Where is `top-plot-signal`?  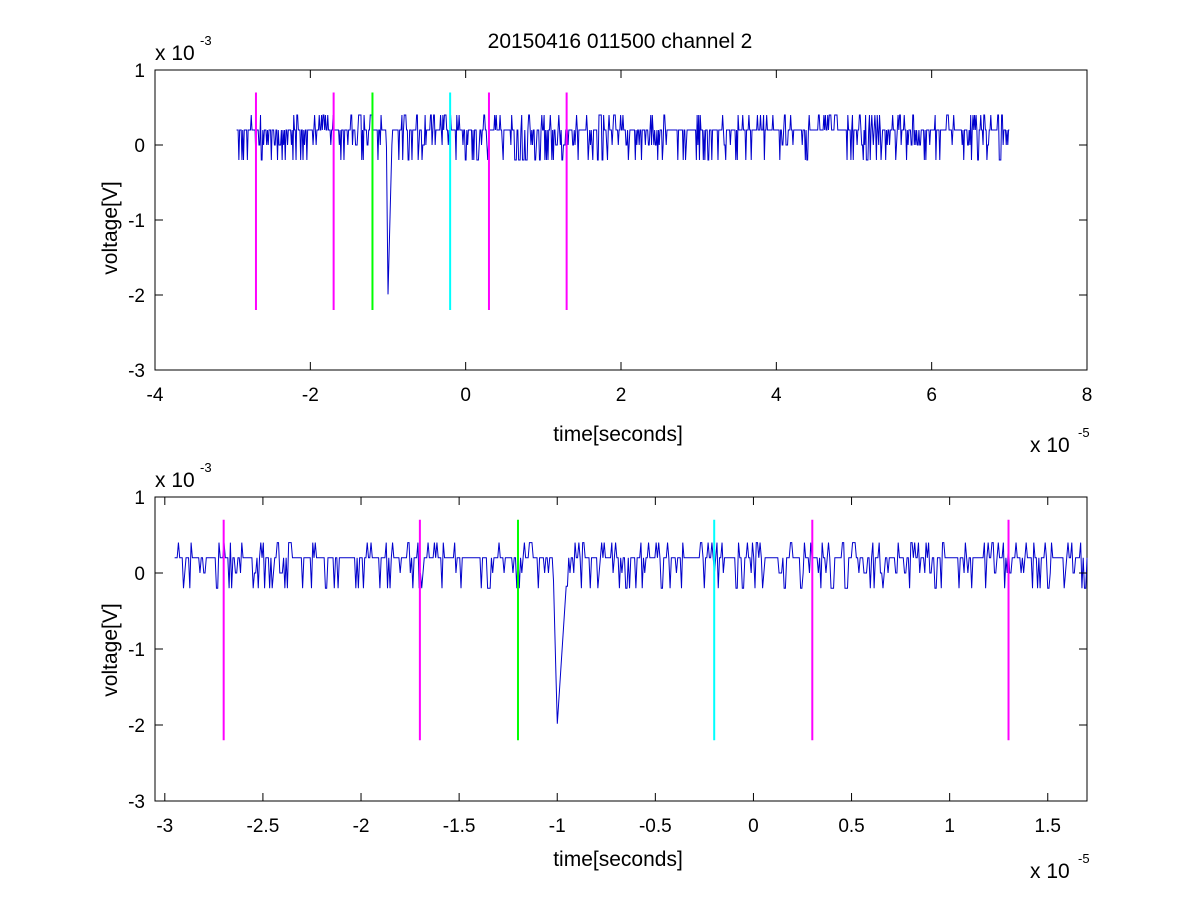 top-plot-signal is located at coordinates (623, 204).